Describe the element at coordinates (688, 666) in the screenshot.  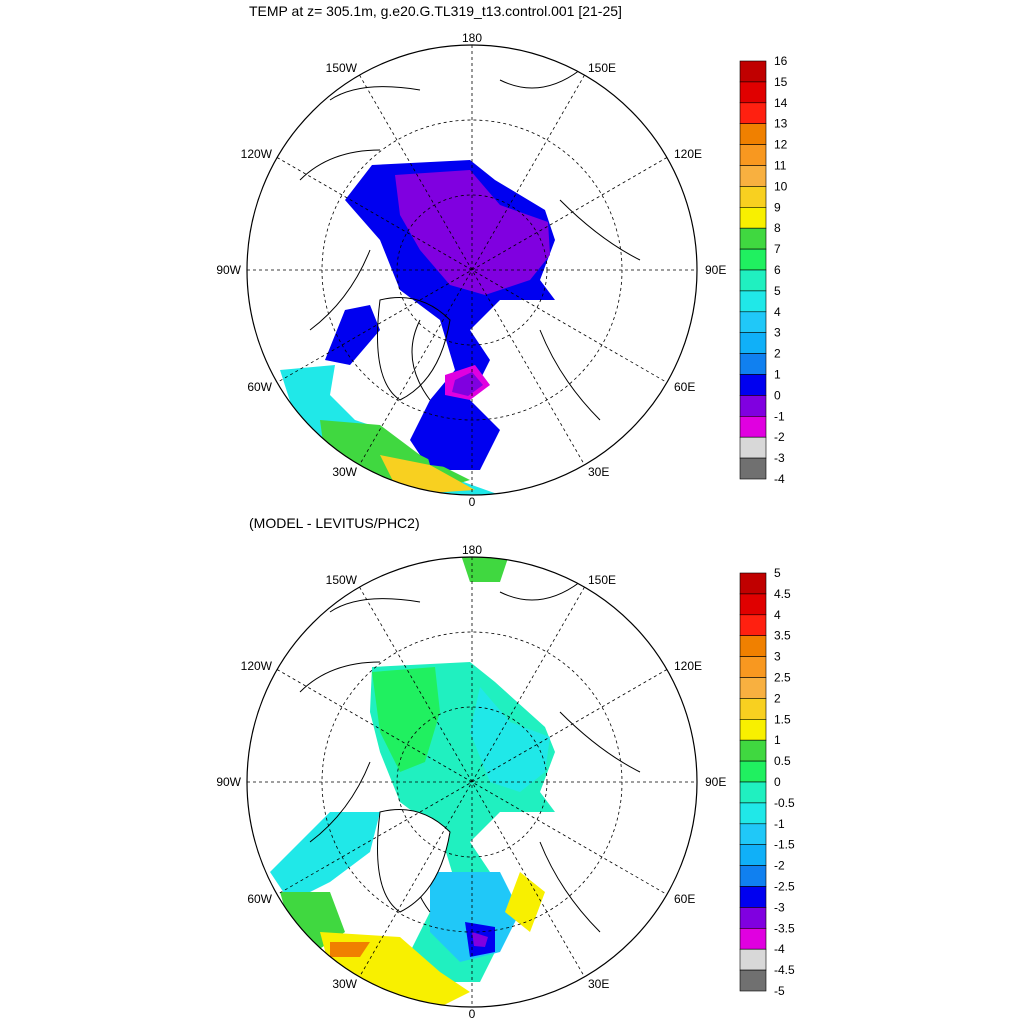
I see `bottom-lon-label: 120E` at that location.